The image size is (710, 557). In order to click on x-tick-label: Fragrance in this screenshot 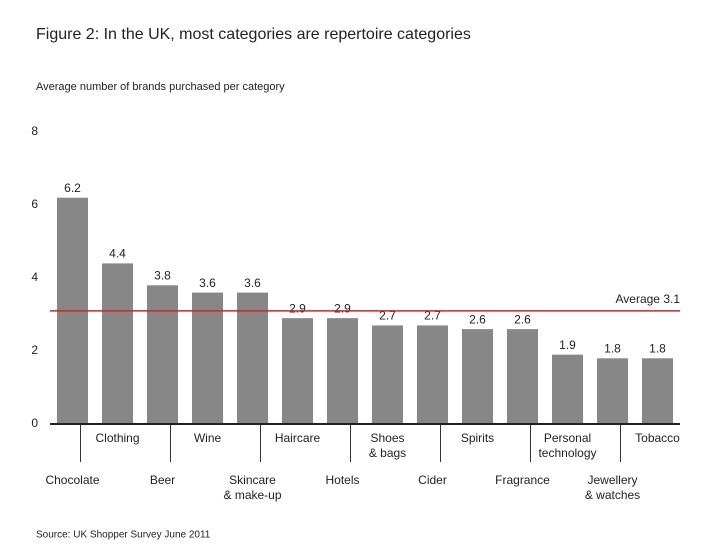, I will do `click(522, 480)`.